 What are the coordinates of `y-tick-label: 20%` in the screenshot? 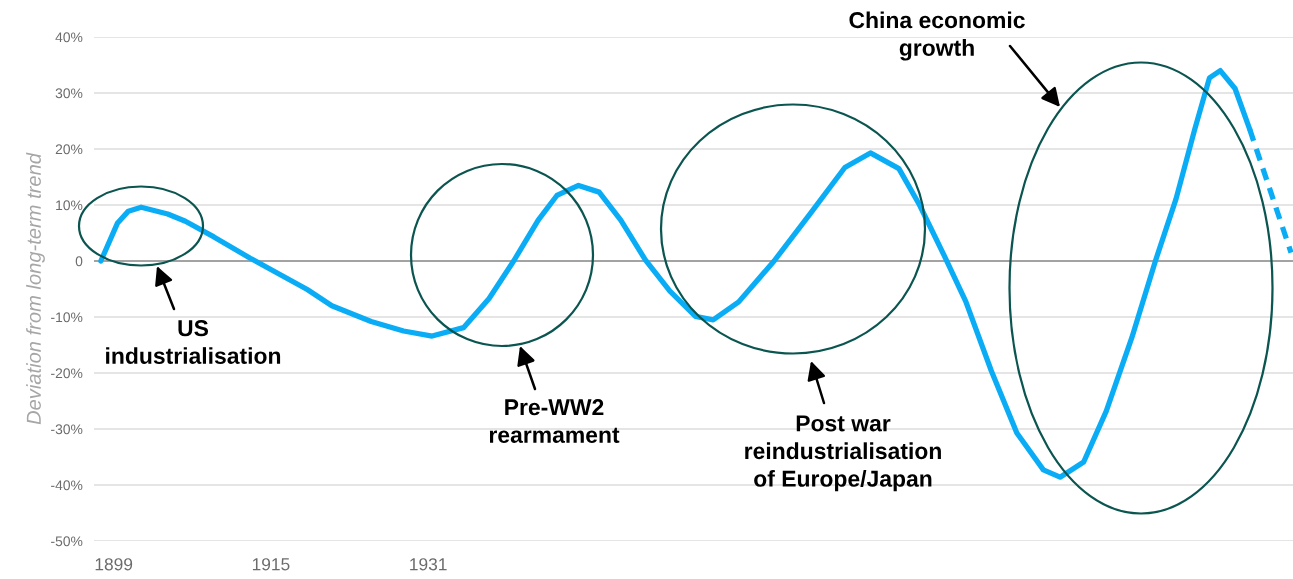 It's located at (69, 149).